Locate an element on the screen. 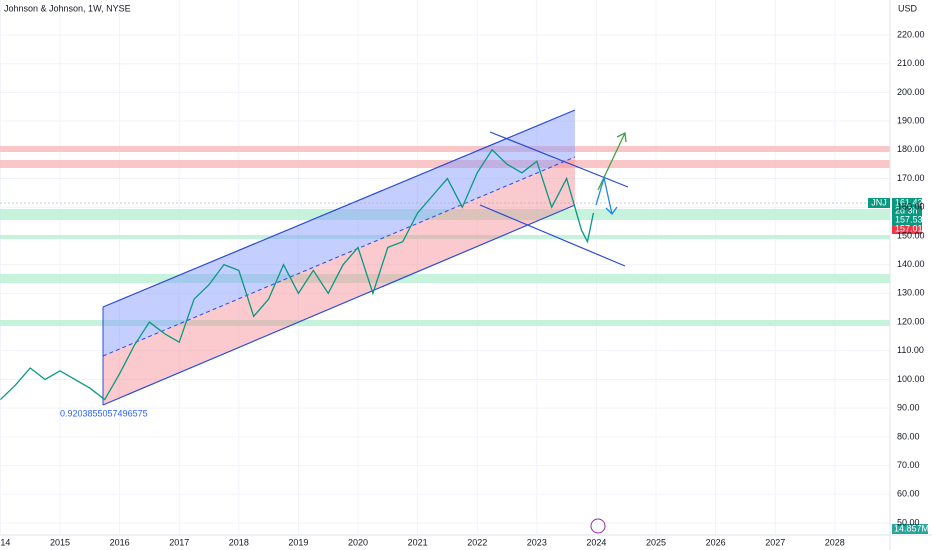 The width and height of the screenshot is (932, 550). y-tick-label: 60.00 is located at coordinates (908, 494).